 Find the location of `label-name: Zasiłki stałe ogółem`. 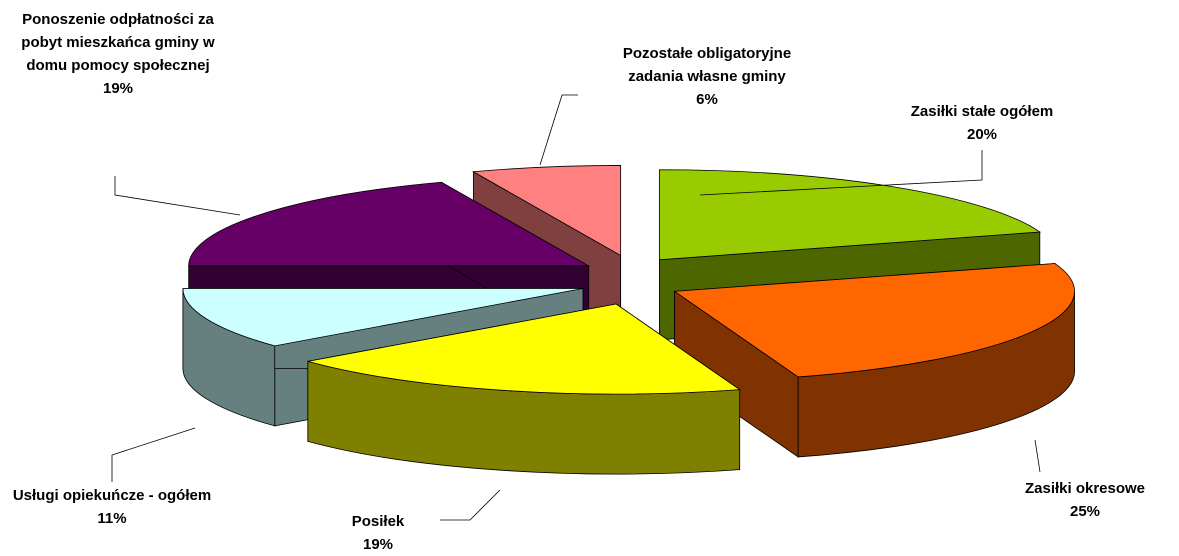

label-name: Zasiłki stałe ogółem is located at coordinates (982, 111).